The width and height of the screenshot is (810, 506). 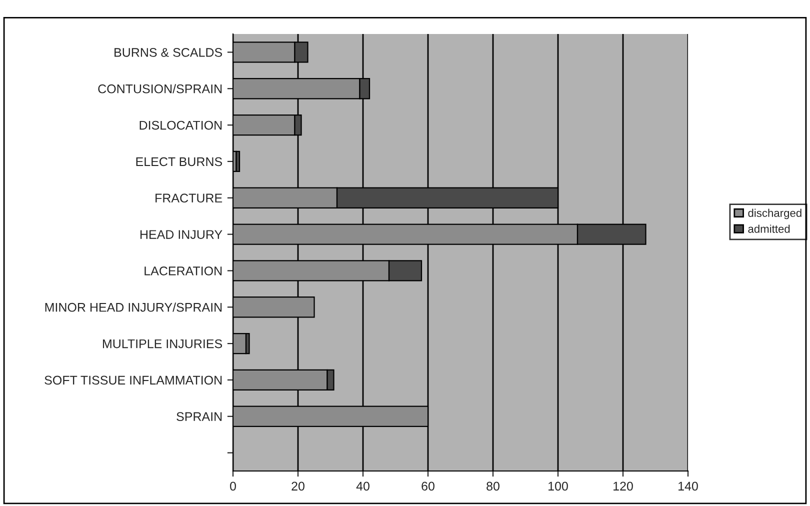 I want to click on y-tick-label: DISLOCATION, so click(x=181, y=125).